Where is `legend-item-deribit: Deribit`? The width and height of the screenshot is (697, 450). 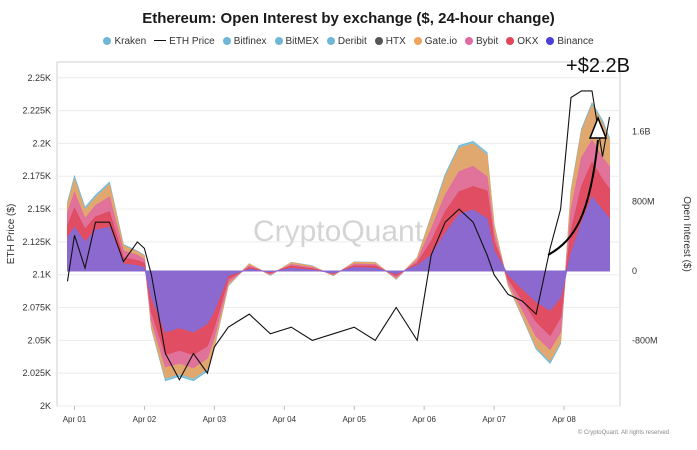
legend-item-deribit: Deribit is located at coordinates (346, 41).